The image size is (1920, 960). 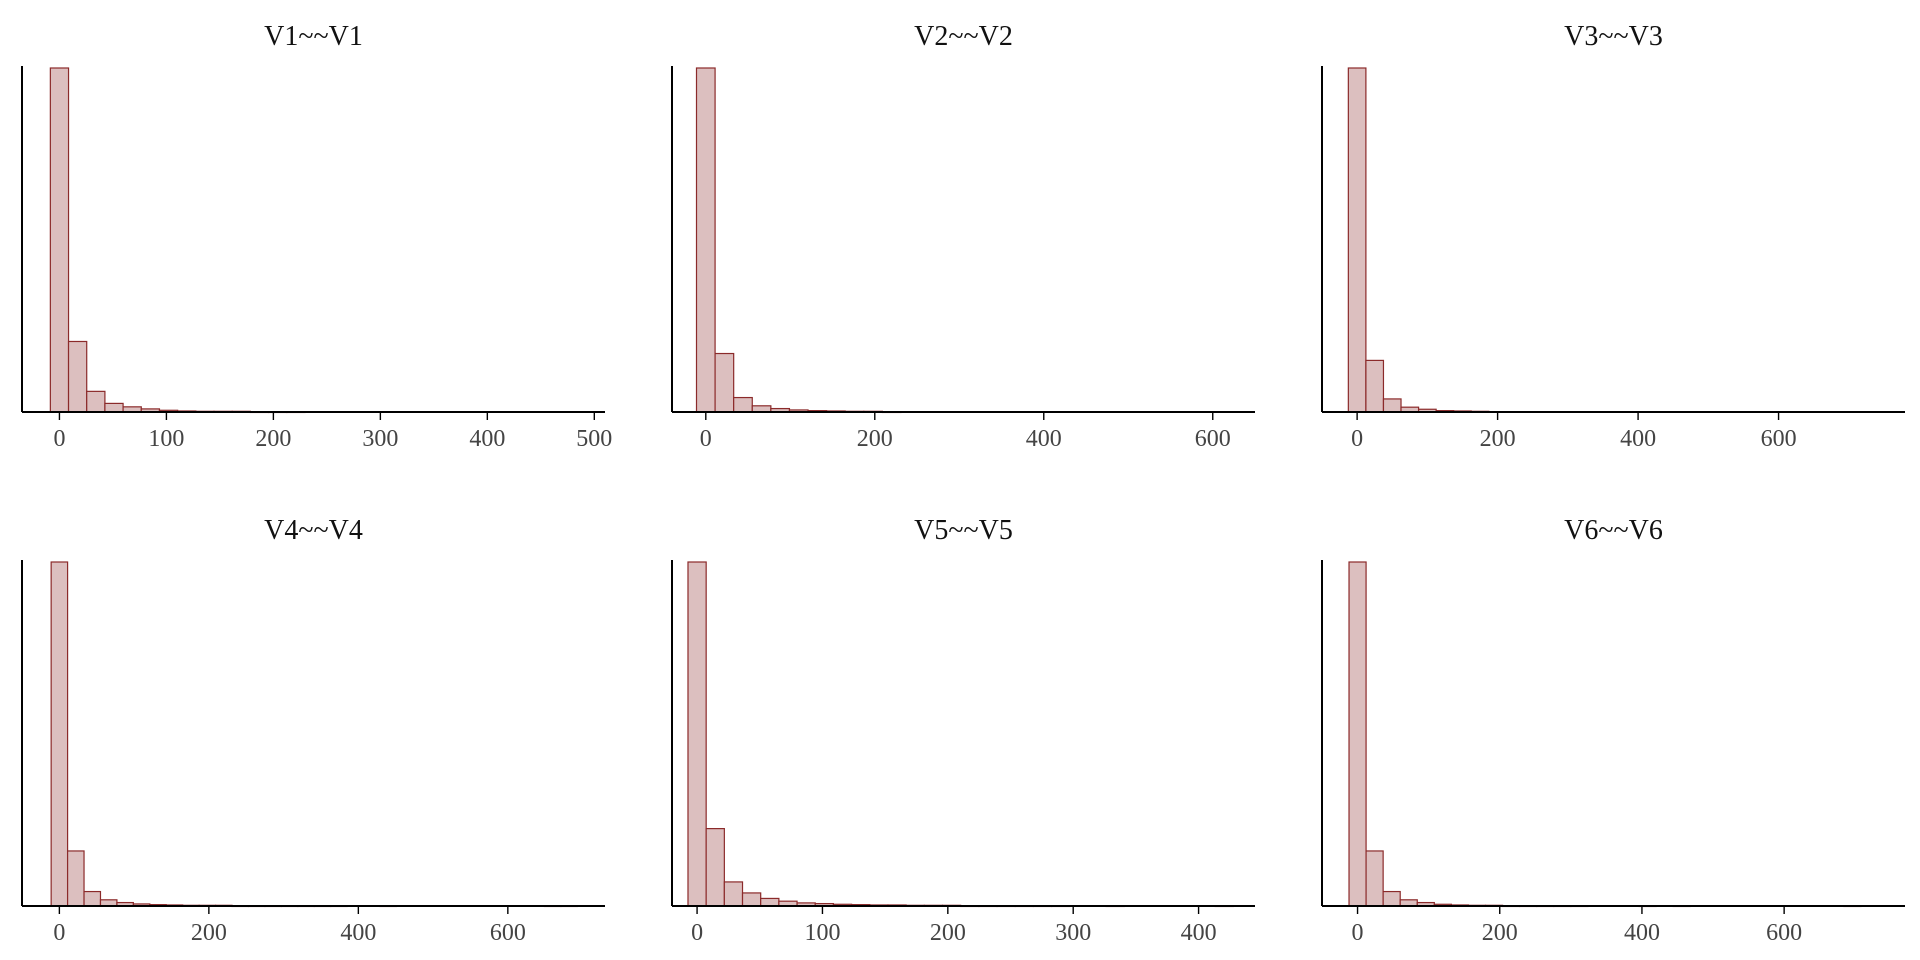 What do you see at coordinates (963, 236) in the screenshot?
I see `histogram-panel-2: V2~~V2 0 200 400 600` at bounding box center [963, 236].